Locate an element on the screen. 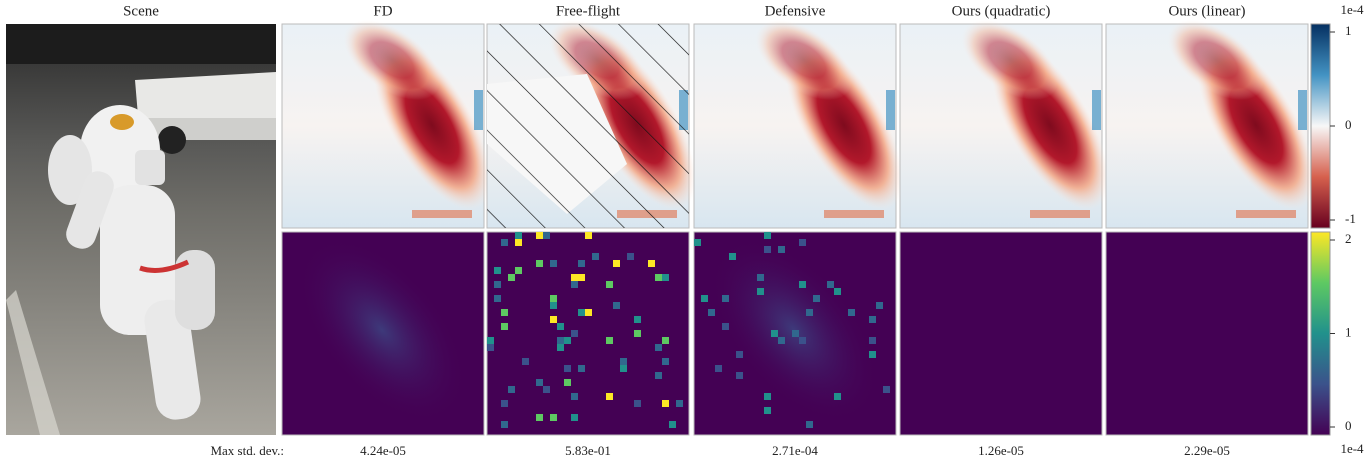 The width and height of the screenshot is (1369, 466). heatmap-glow is located at coordinates (382, 330).